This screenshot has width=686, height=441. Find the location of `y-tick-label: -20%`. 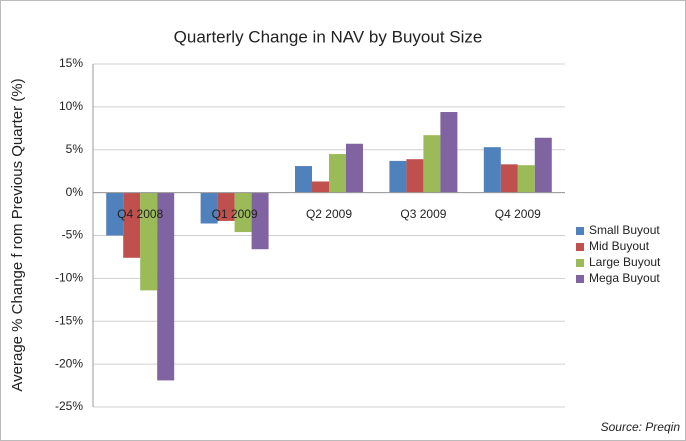

y-tick-label: -20% is located at coordinates (69, 363).